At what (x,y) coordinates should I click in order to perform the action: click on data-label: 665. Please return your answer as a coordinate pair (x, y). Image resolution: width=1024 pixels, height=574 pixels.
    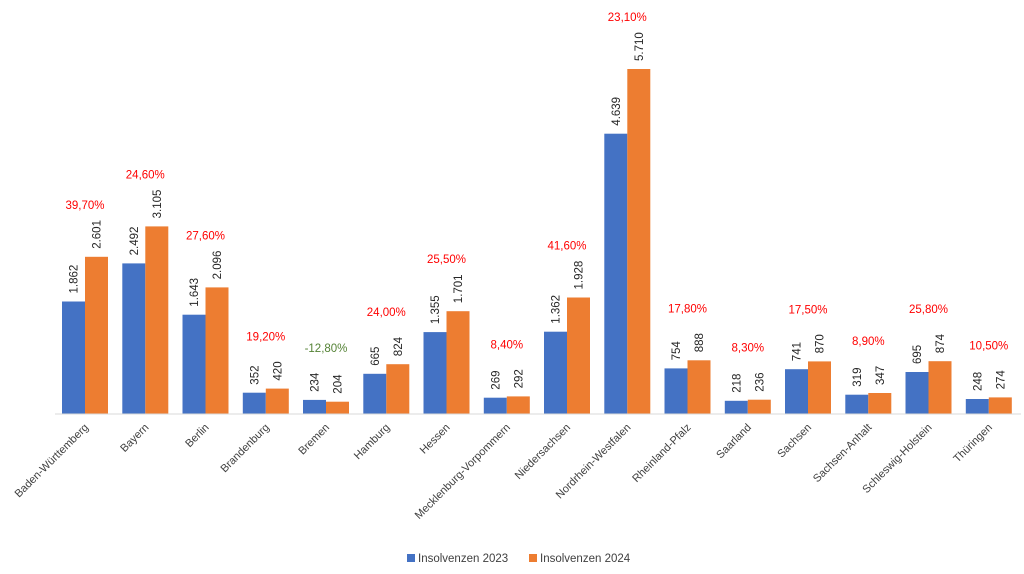
    Looking at the image, I should click on (376, 356).